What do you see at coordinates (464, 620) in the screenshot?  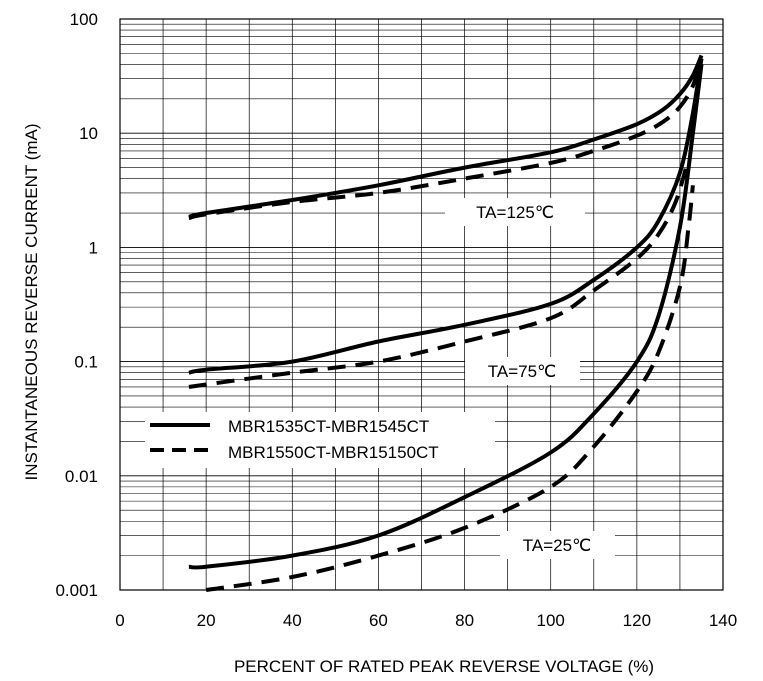 I see `x-tick-label: 80` at bounding box center [464, 620].